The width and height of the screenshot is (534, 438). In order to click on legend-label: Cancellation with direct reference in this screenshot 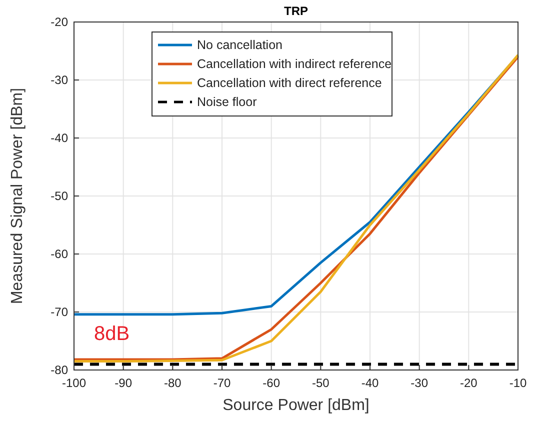, I will do `click(289, 83)`.